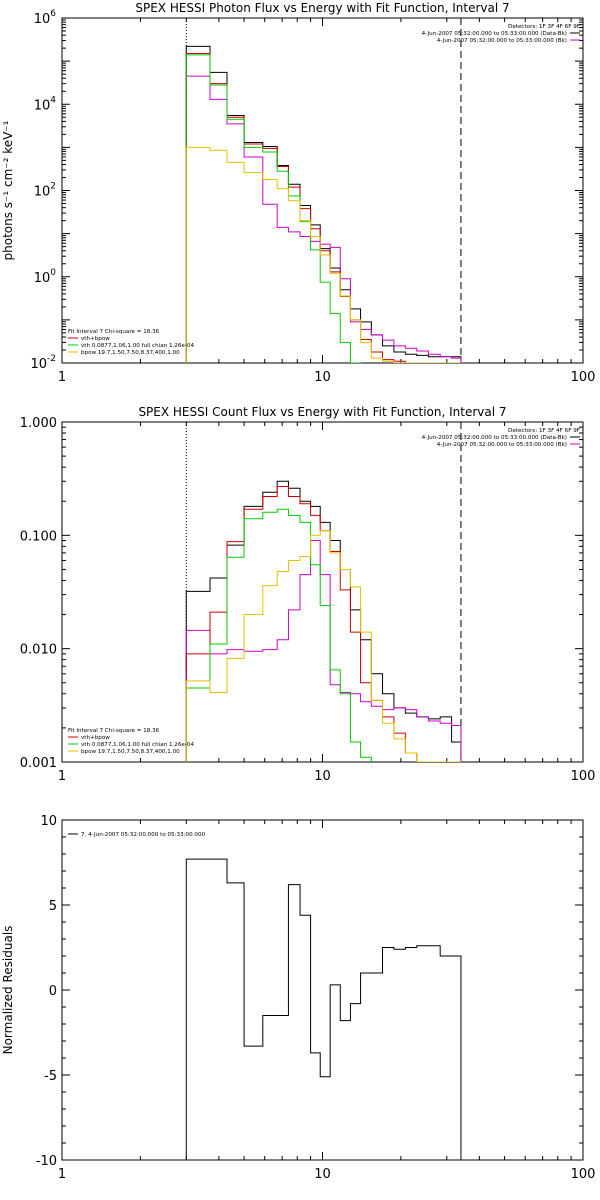 Image resolution: width=600 pixels, height=1200 pixels. I want to click on y-tick-label: -5, so click(50, 1076).